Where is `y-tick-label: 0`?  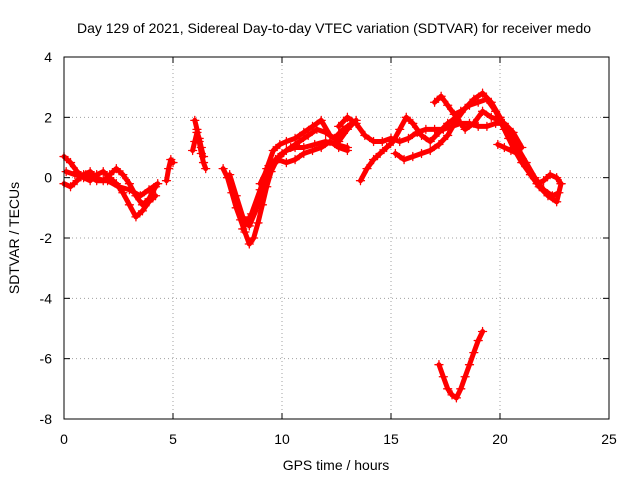
y-tick-label: 0 is located at coordinates (48, 178).